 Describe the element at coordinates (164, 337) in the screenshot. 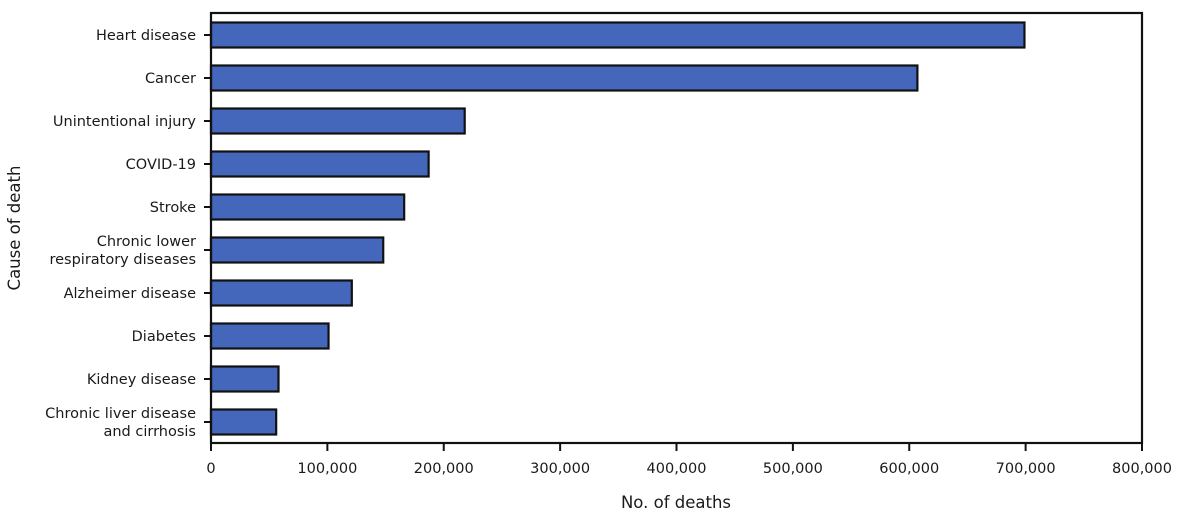

I see `y-tick-label: Diabetes` at that location.